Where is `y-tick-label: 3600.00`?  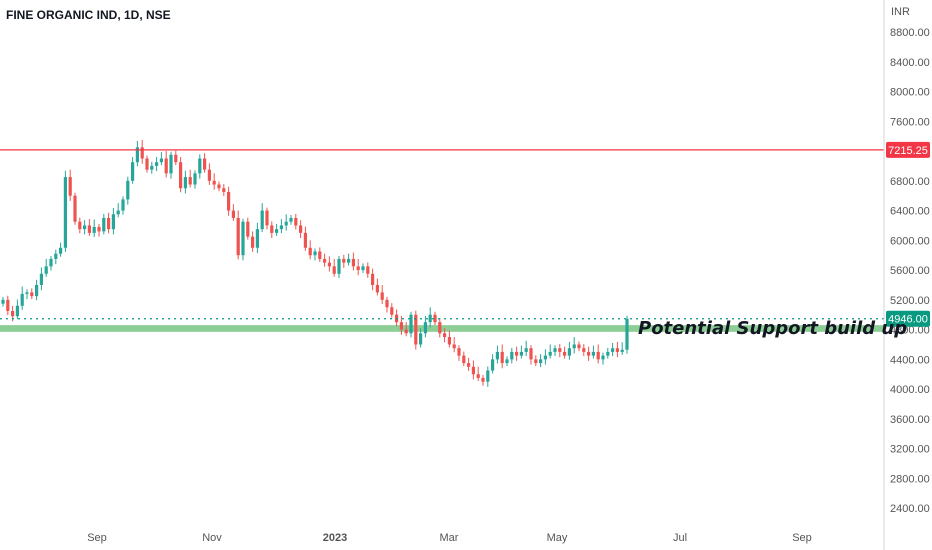 y-tick-label: 3600.00 is located at coordinates (910, 420).